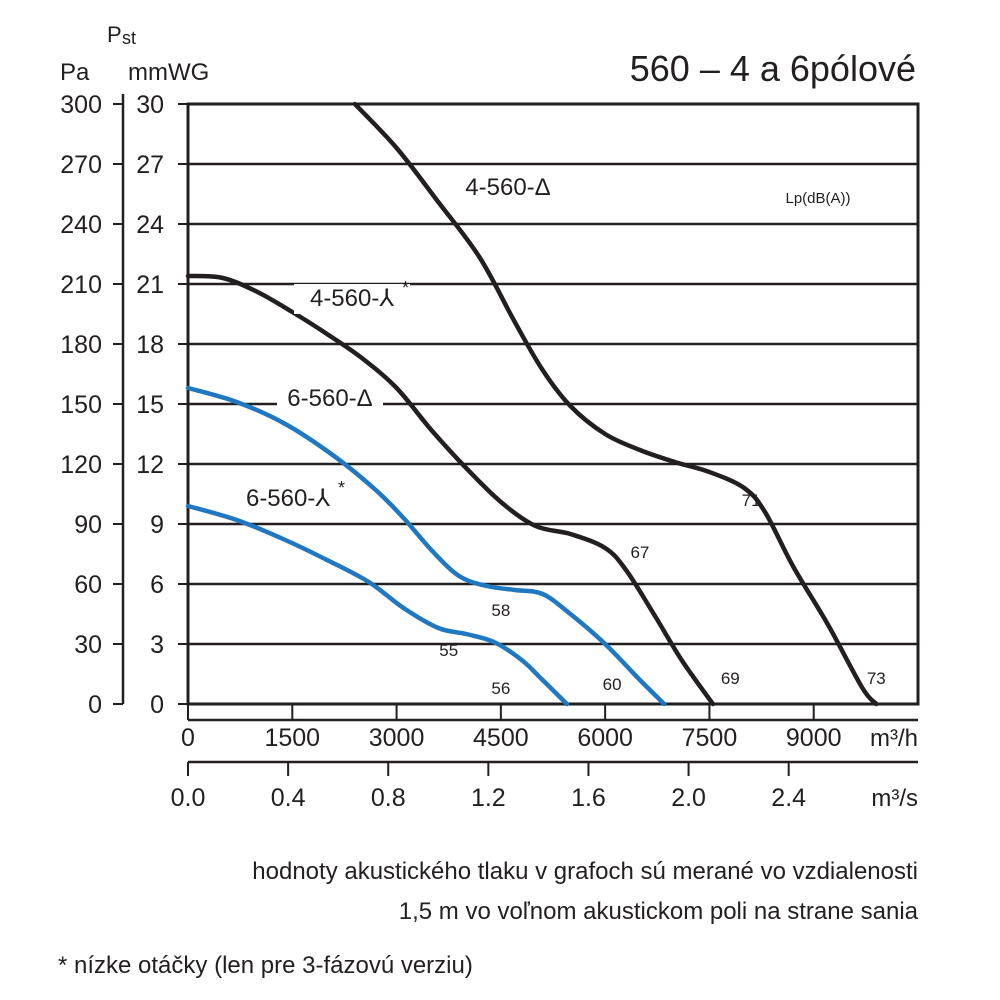 Image resolution: width=1000 pixels, height=1000 pixels. Describe the element at coordinates (788, 798) in the screenshot. I see `m3s-tick-label: 2.4` at that location.